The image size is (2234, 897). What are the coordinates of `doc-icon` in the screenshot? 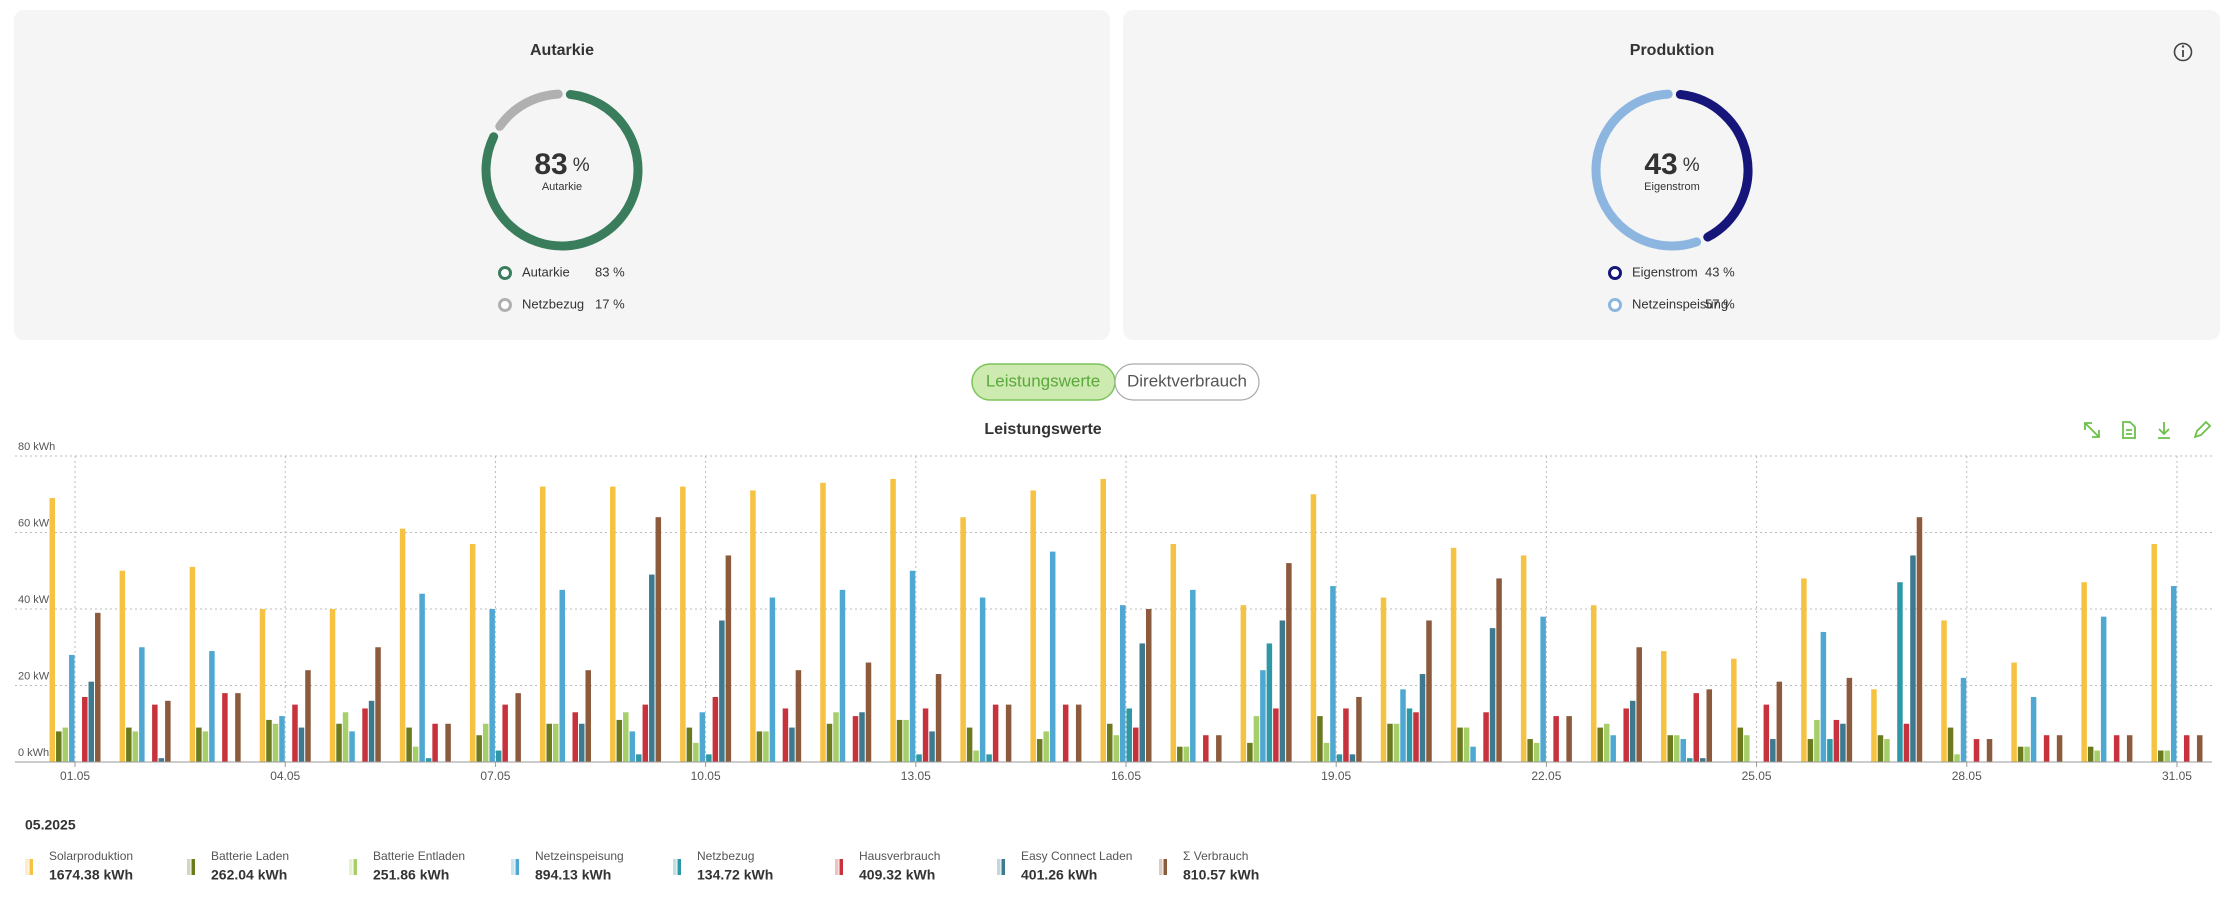 It's located at (2129, 430).